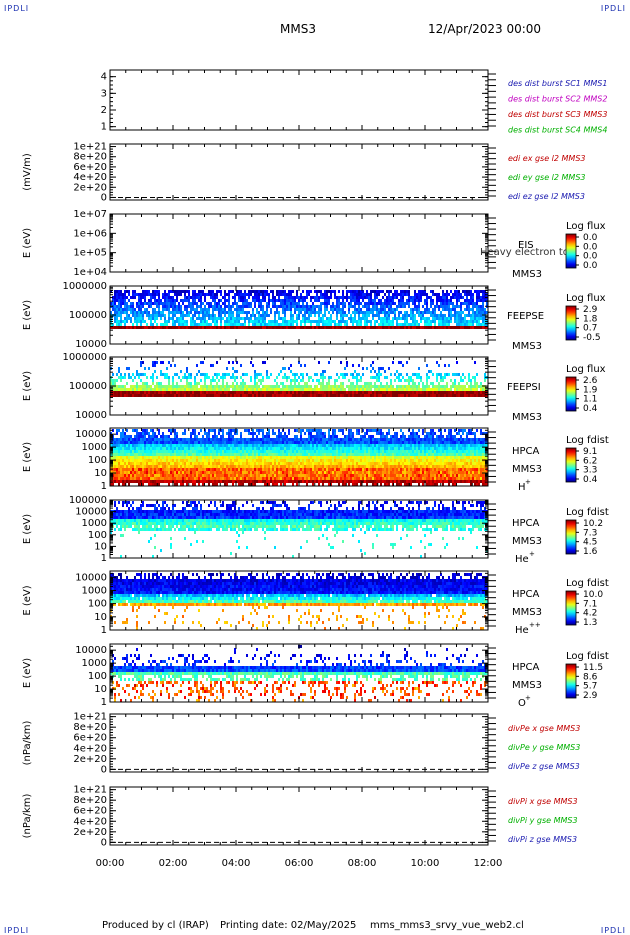 The height and width of the screenshot is (935, 630). What do you see at coordinates (526, 594) in the screenshot?
I see `instrument-hpca_he2: HPCA` at bounding box center [526, 594].